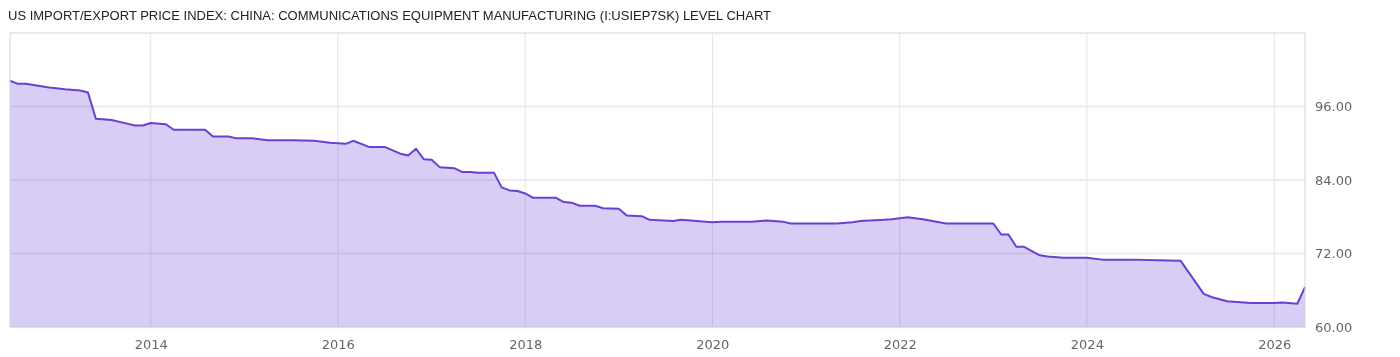 This screenshot has width=1400, height=357. What do you see at coordinates (1275, 345) in the screenshot?
I see `x-tick-label: 2026` at bounding box center [1275, 345].